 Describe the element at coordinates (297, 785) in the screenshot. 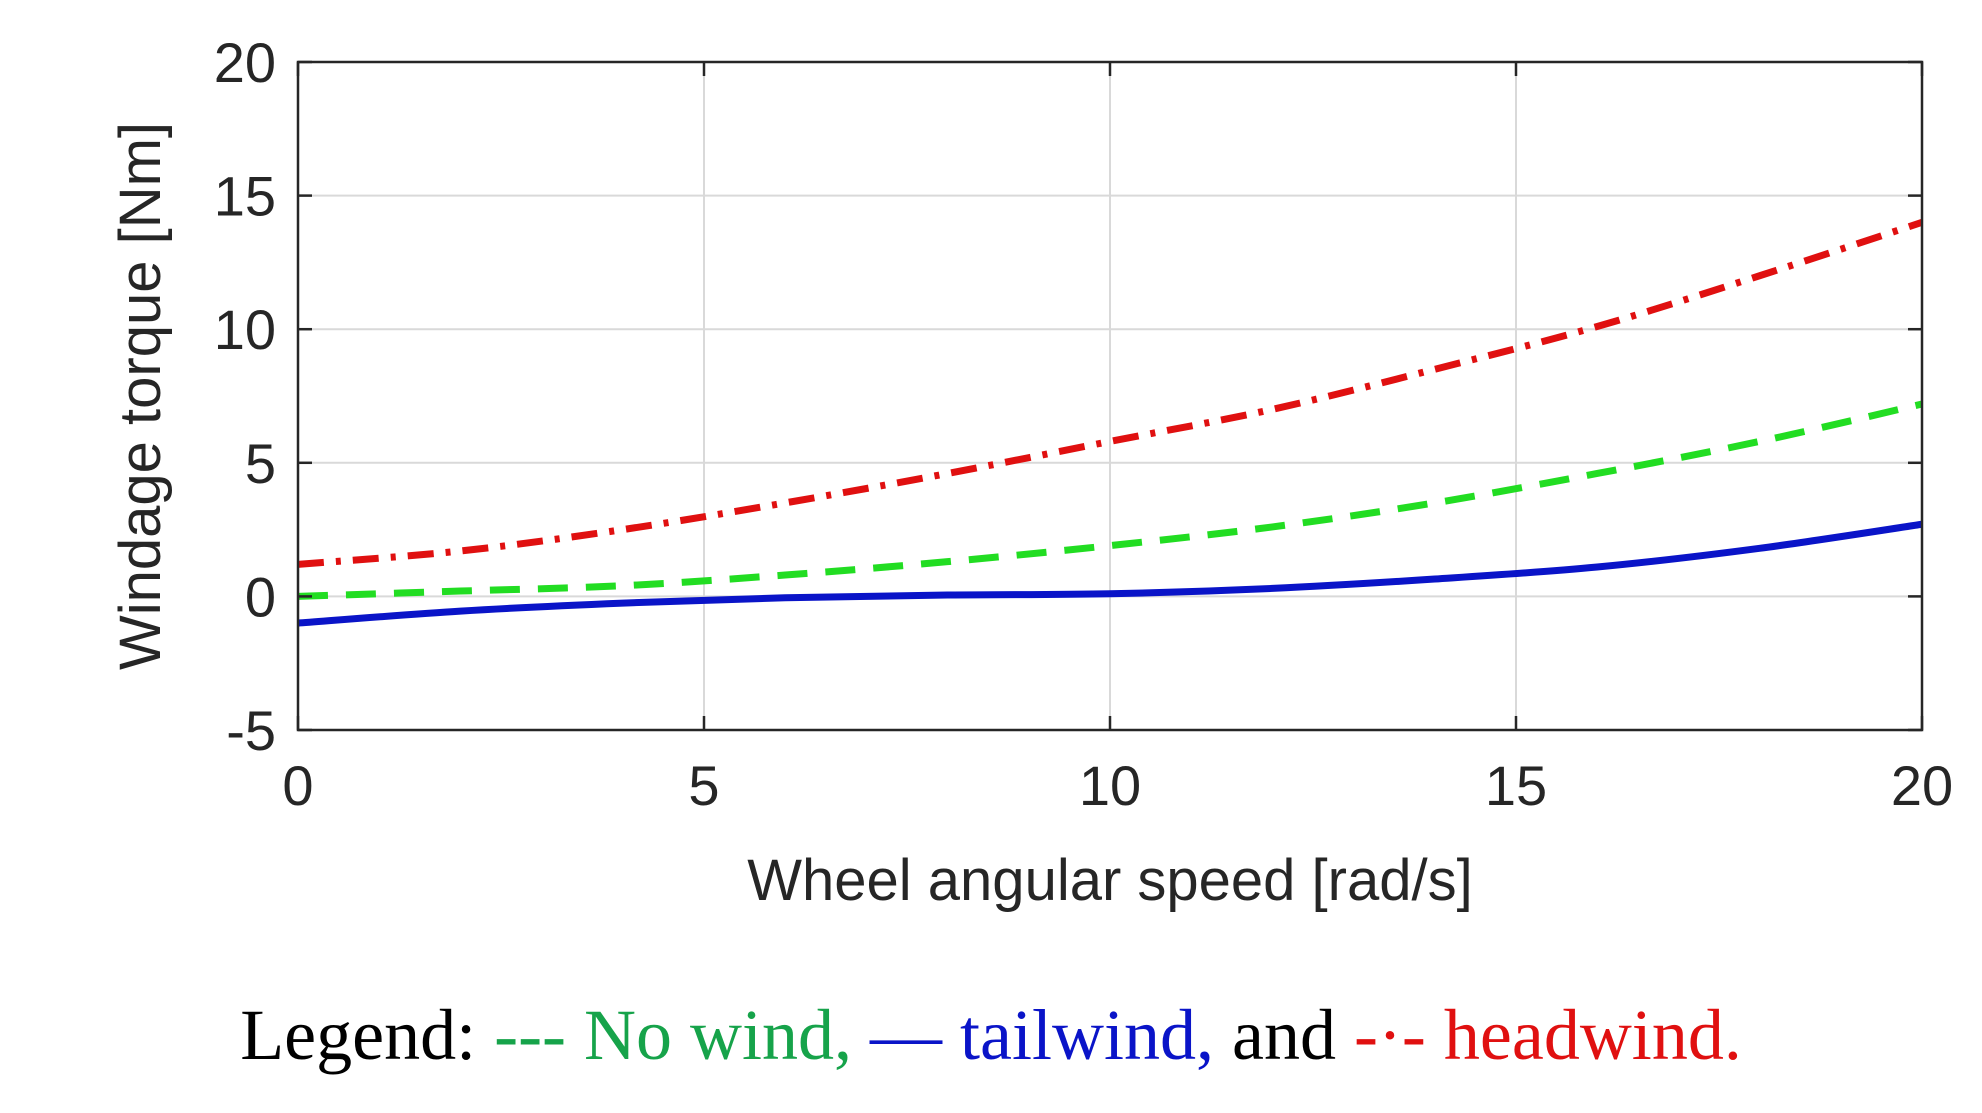

I see `x-tick-label: 0` at that location.